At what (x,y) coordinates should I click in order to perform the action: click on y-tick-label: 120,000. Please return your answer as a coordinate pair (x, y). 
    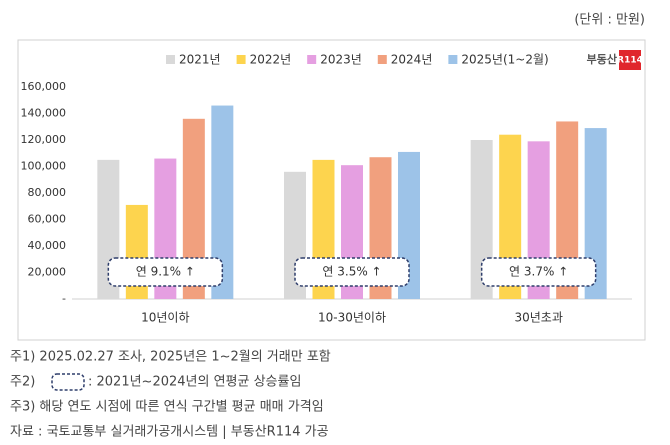
    Looking at the image, I should click on (44, 139).